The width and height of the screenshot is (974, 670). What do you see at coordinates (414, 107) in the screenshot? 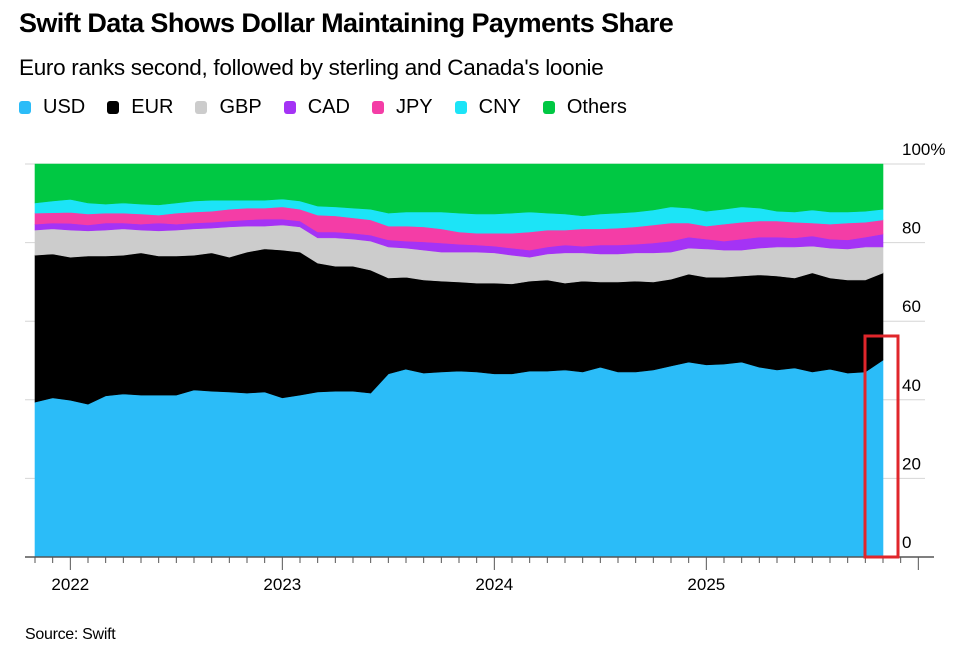
I see `legend-label: JPY` at bounding box center [414, 107].